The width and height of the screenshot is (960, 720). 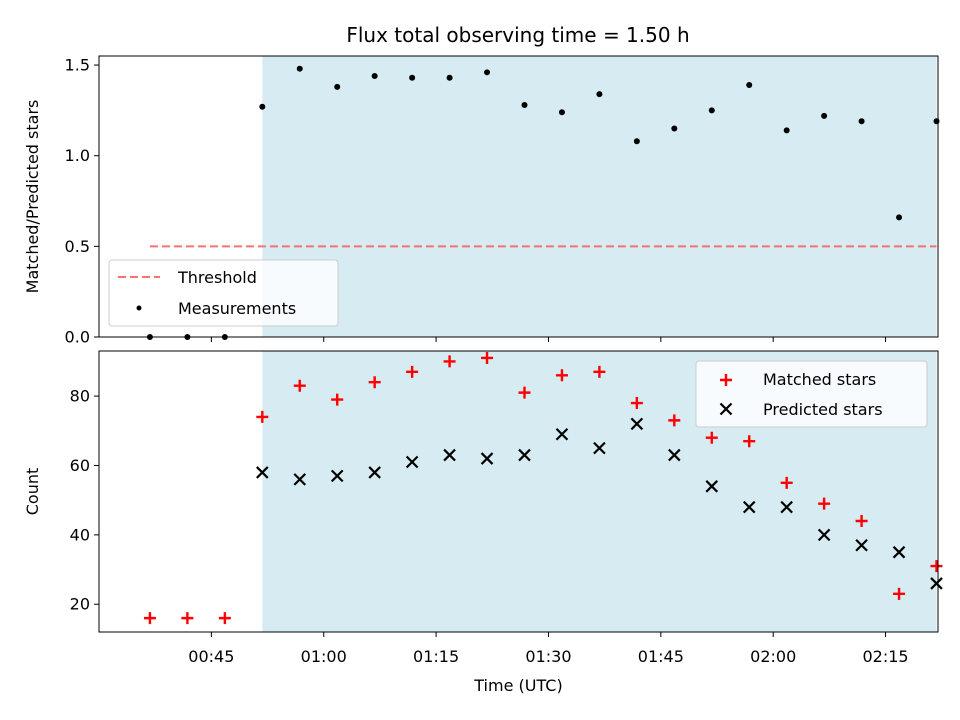 What do you see at coordinates (80, 465) in the screenshot?
I see `y-tick-label: 60` at bounding box center [80, 465].